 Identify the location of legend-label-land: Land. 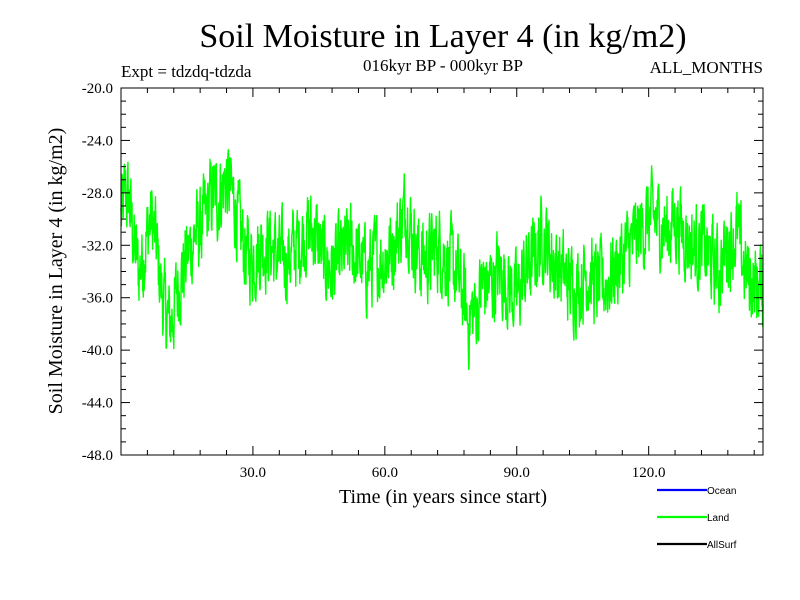
(718, 518).